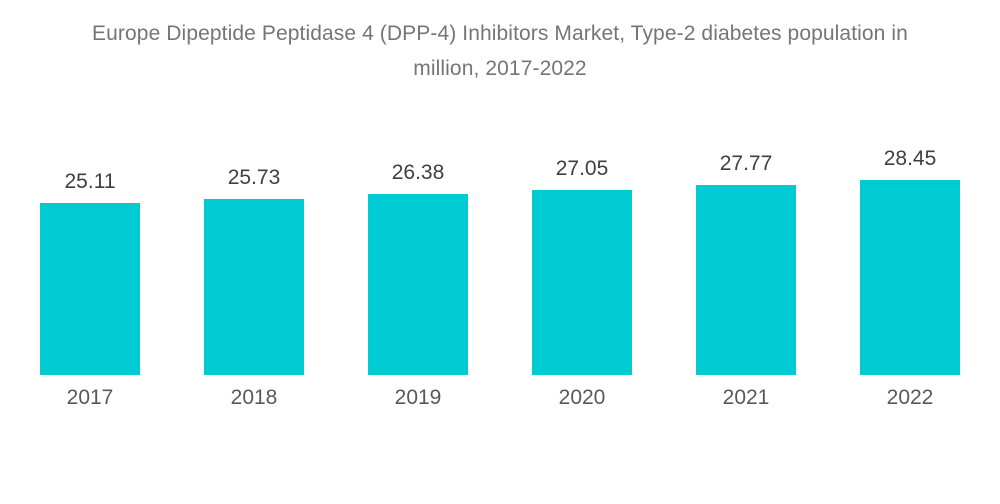  I want to click on bar-value-label: 26.38, so click(418, 172).